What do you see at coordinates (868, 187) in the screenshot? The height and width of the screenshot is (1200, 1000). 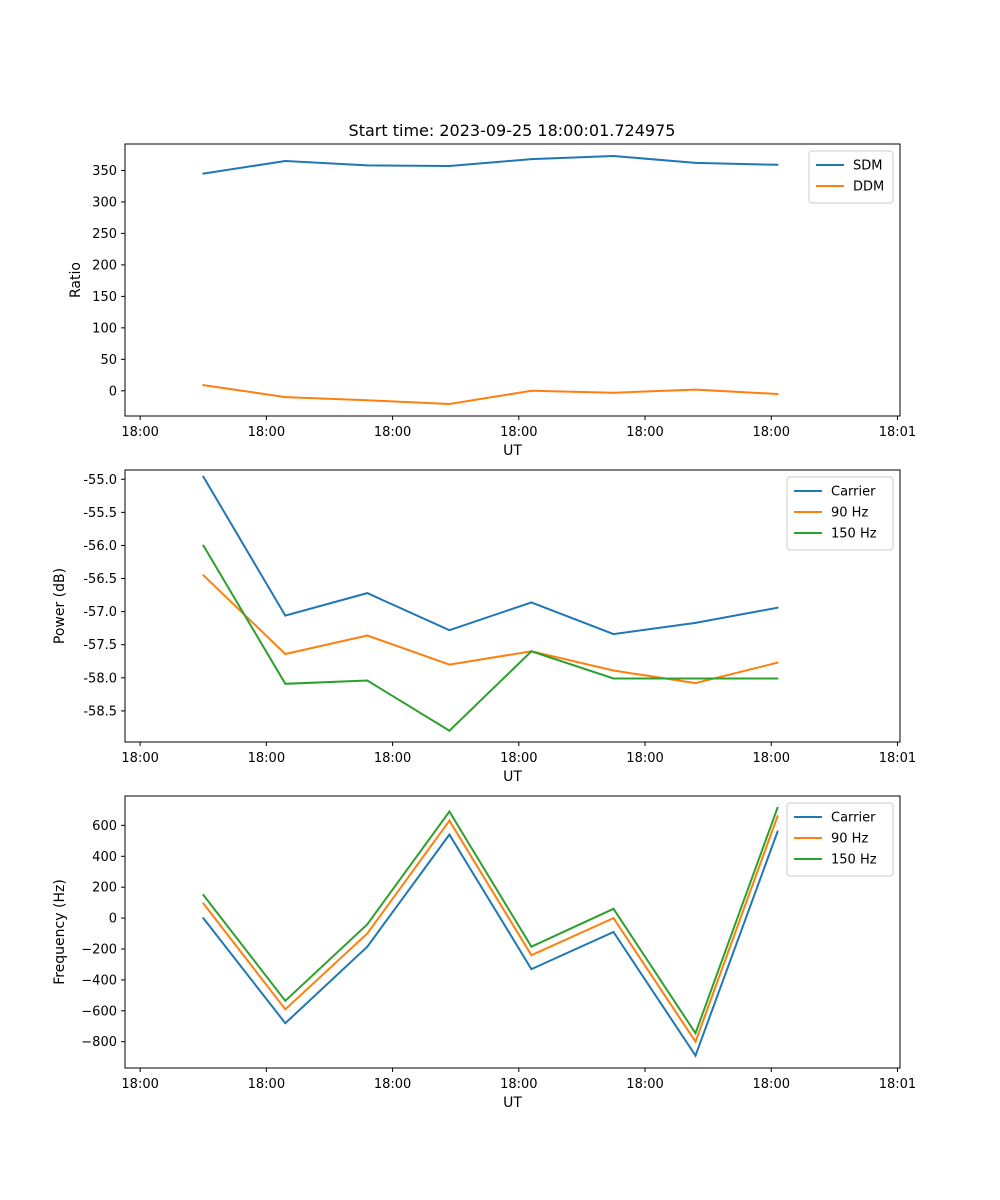 I see `p0-legend-label: DDM` at bounding box center [868, 187].